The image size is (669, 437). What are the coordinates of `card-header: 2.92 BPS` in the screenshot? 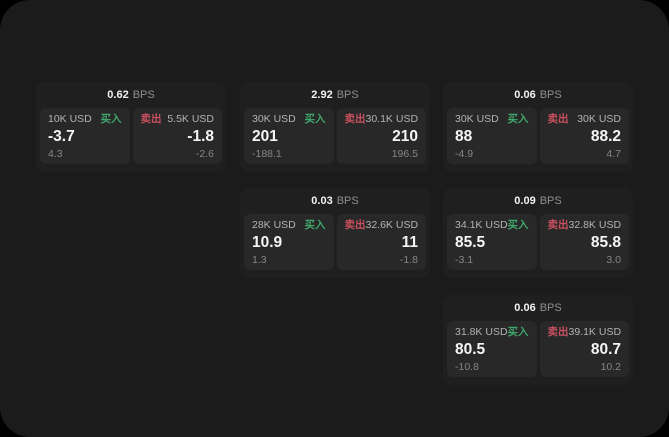 It's located at (335, 95).